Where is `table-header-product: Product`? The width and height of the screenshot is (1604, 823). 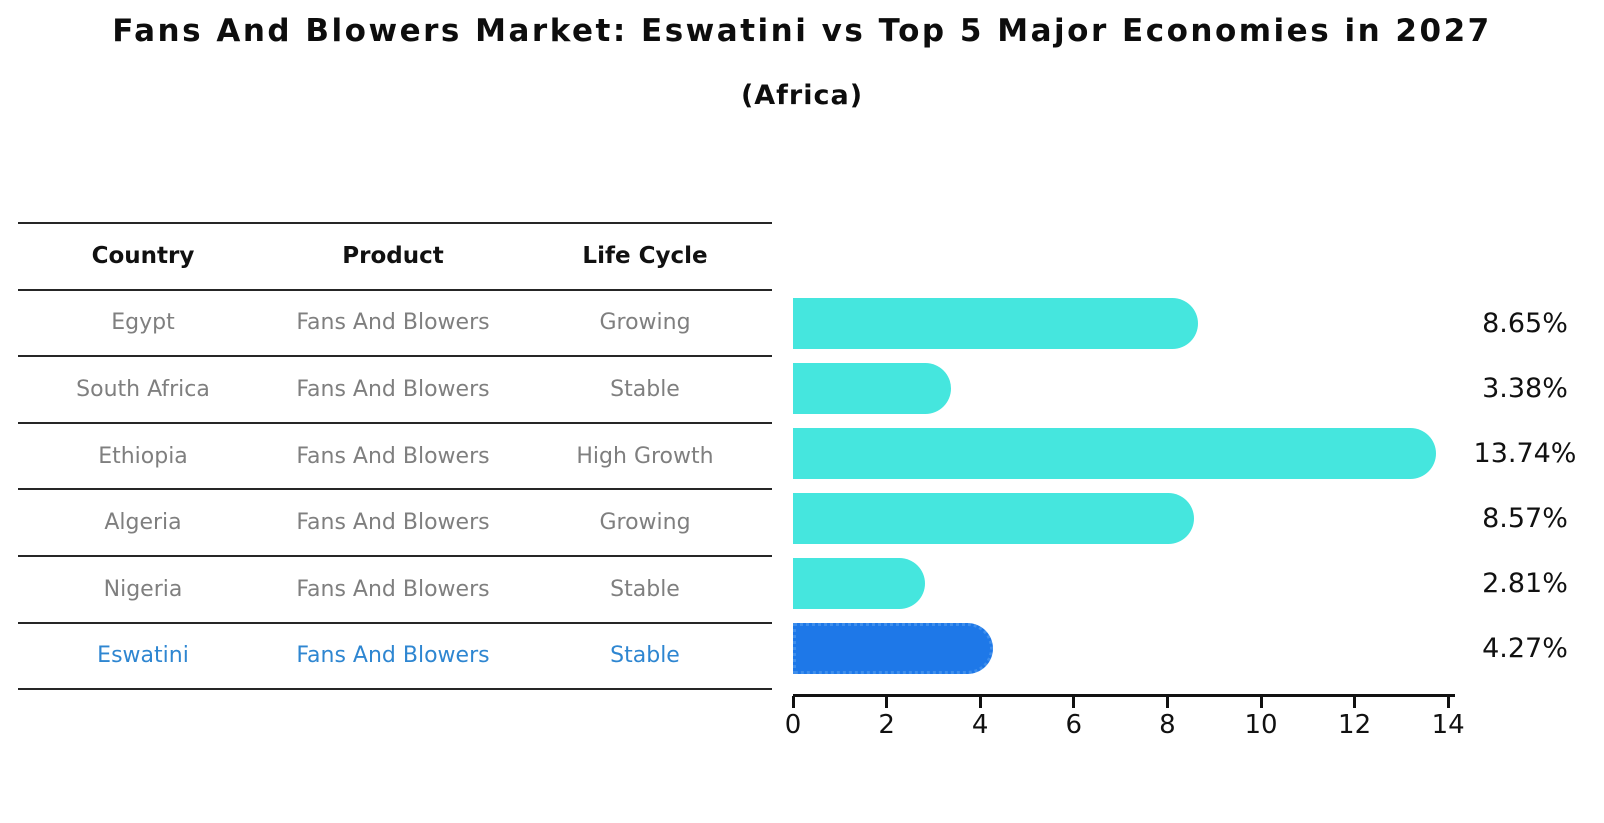 table-header-product: Product is located at coordinates (393, 256).